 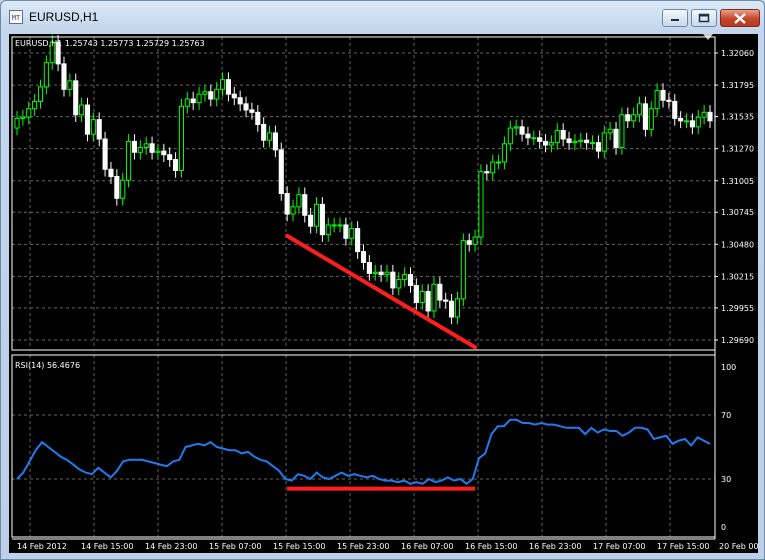 What do you see at coordinates (683, 546) in the screenshot?
I see `x-tick-label: 17 Feb 15:00` at bounding box center [683, 546].